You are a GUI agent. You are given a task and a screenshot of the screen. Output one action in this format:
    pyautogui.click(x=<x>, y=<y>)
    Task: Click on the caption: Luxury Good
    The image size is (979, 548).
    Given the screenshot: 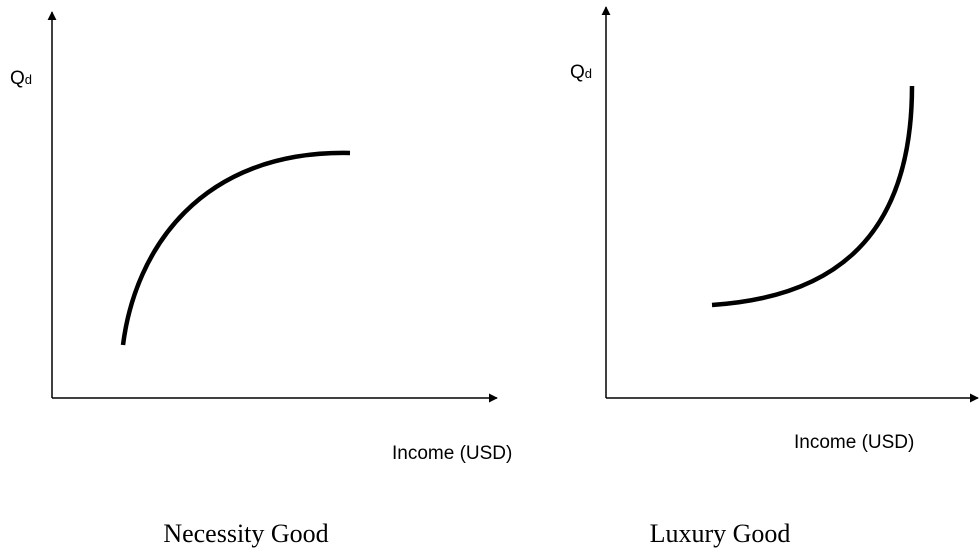 What is the action you would take?
    pyautogui.click(x=720, y=533)
    